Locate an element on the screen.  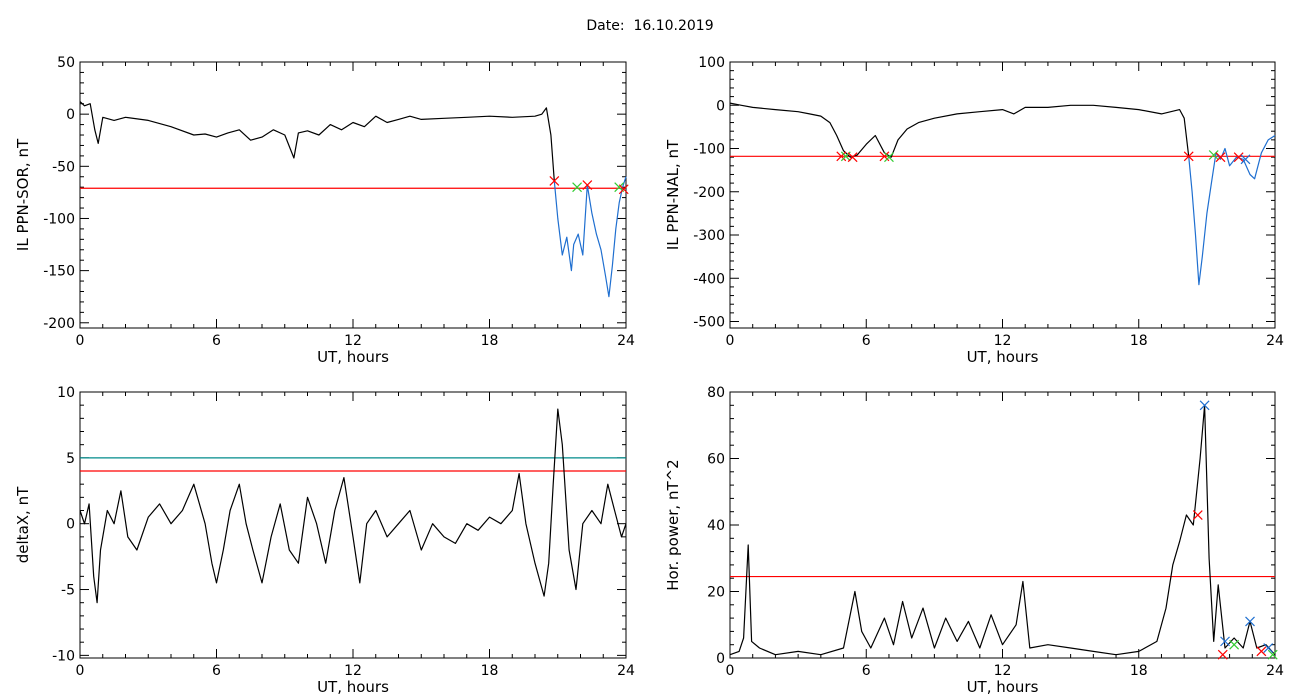
y-axis-title: Hor. power, nT^2 is located at coordinates (673, 524).